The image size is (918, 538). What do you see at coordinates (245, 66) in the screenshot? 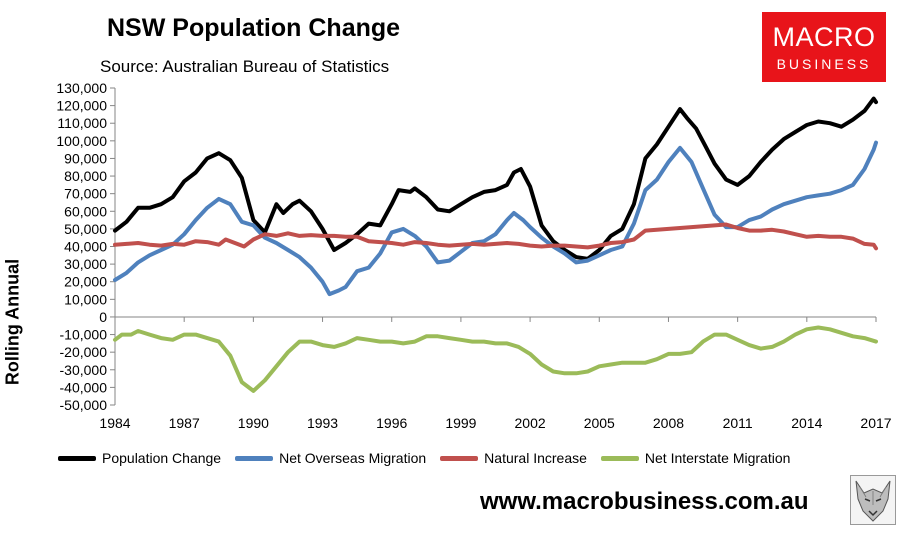
I see `chart-subtitle: Source: Australian Bureau of Statistics` at bounding box center [245, 66].